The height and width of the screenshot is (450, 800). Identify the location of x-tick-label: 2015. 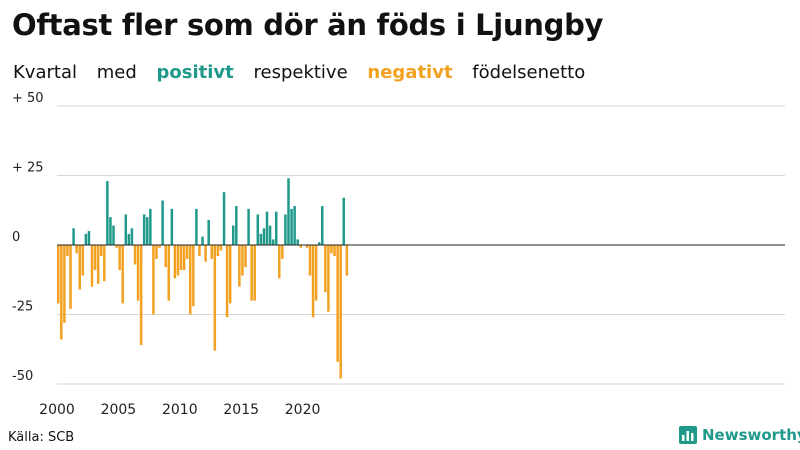
(241, 410).